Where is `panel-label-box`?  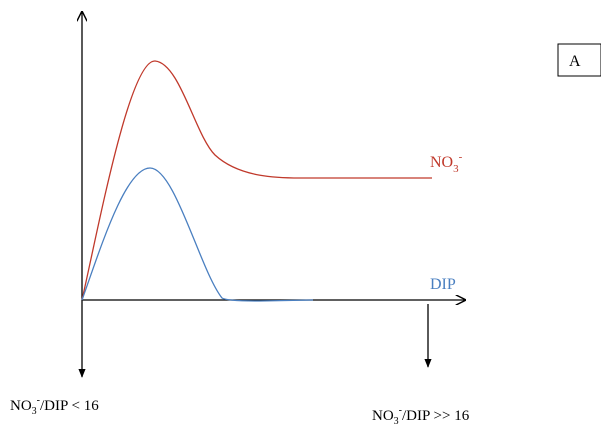 panel-label-box is located at coordinates (579, 60).